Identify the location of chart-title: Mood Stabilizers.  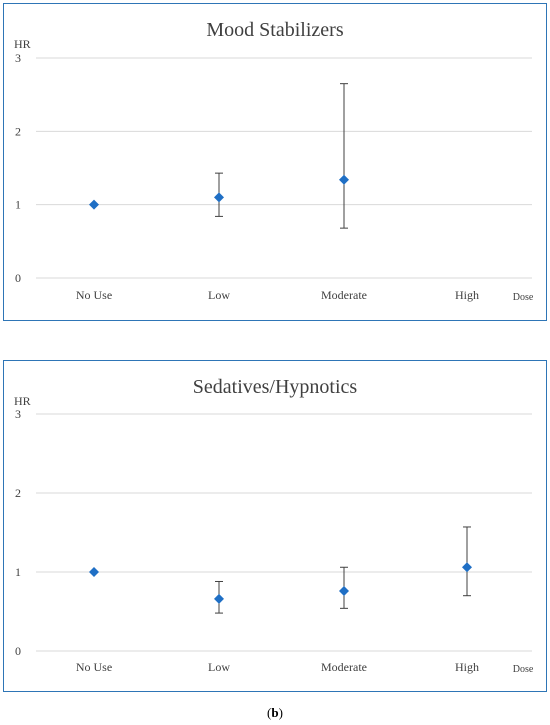
(274, 30).